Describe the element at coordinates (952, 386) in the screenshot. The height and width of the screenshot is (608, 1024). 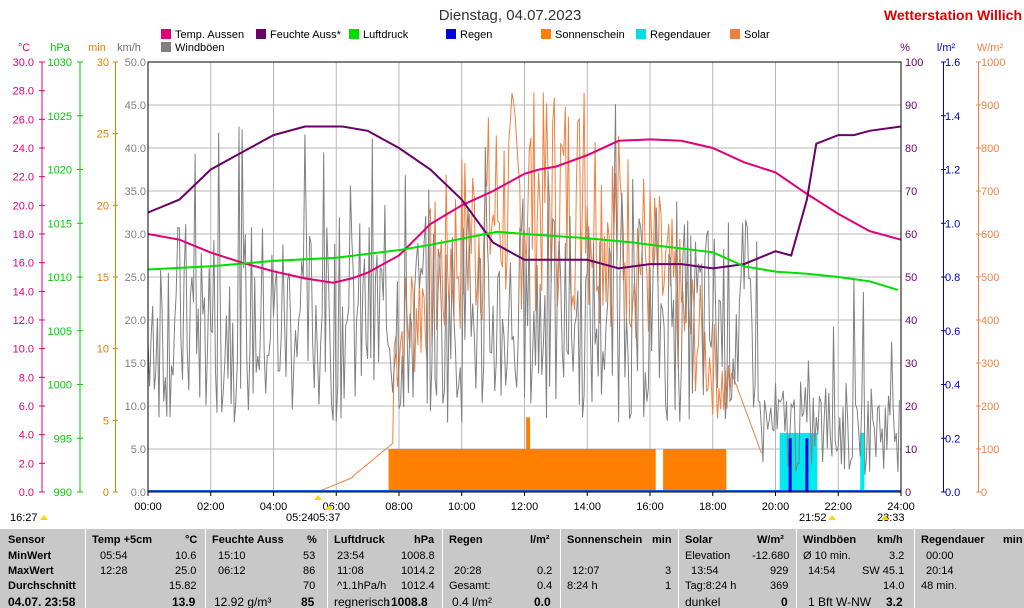
I see `axis-tick-rain: 0.4` at that location.